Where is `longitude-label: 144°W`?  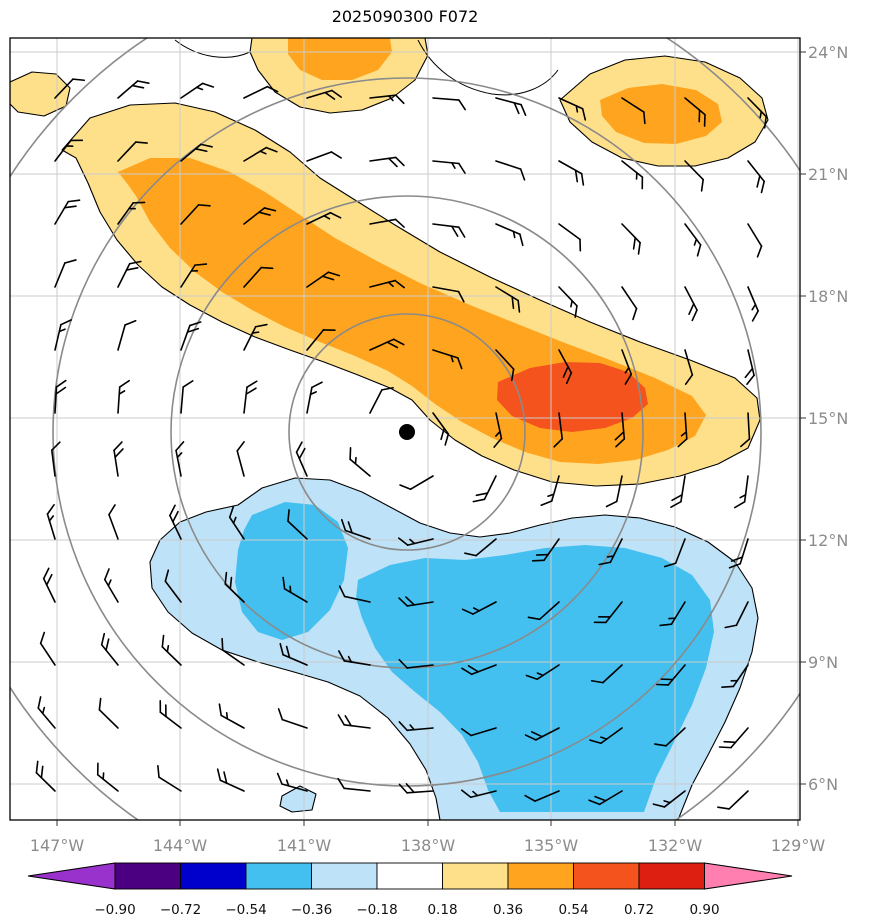 longitude-label: 144°W is located at coordinates (180, 845).